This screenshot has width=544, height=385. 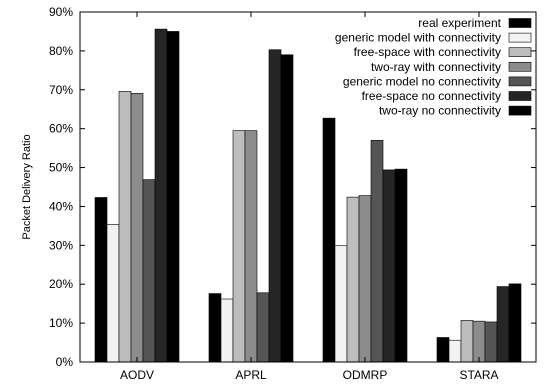 I want to click on y-tick-label: 50%, so click(x=61, y=168).